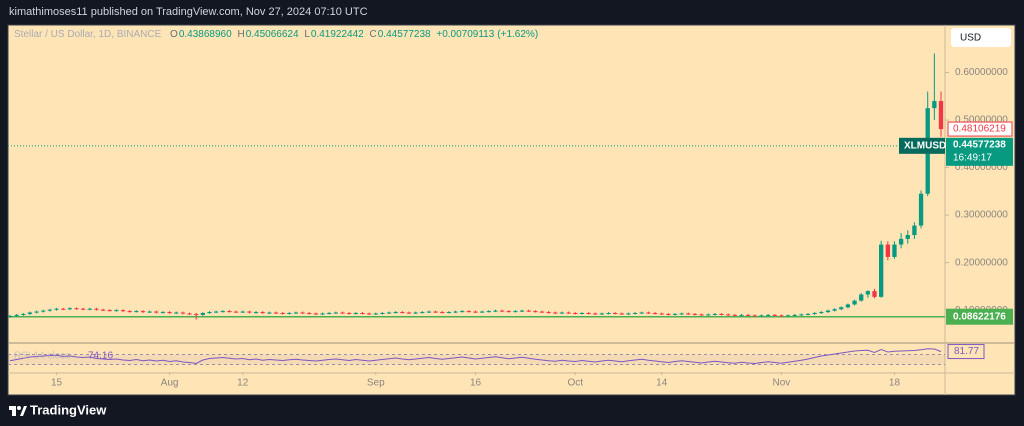  I want to click on x-tick-label: 18, so click(895, 383).